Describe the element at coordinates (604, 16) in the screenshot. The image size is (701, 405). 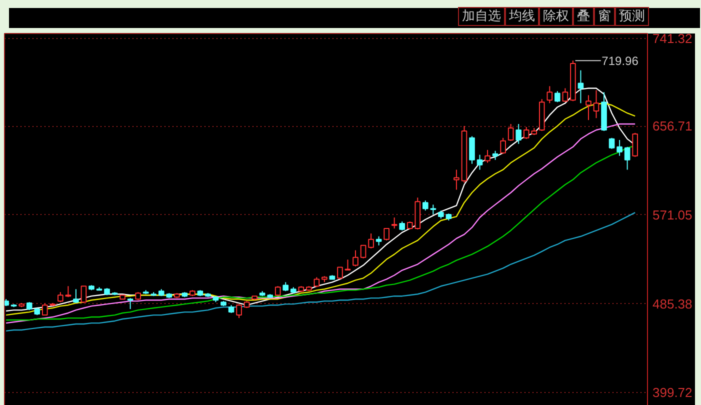
I see `text: 窗` at that location.